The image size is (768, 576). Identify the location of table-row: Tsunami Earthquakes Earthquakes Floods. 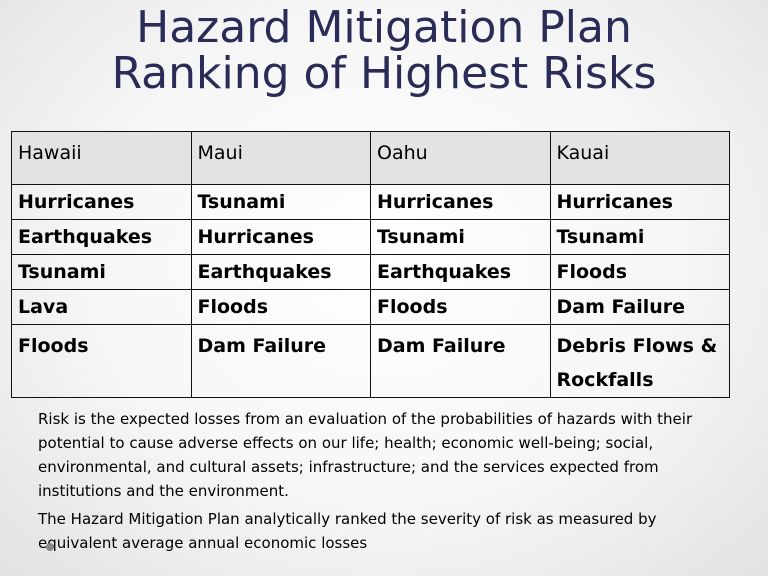
(370, 272).